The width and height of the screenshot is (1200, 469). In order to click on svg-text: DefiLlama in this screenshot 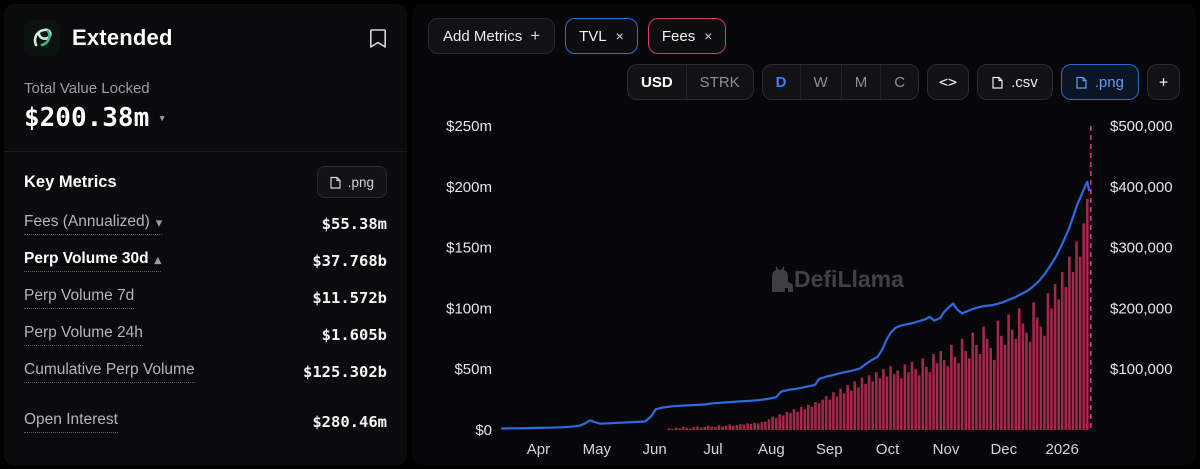, I will do `click(849, 279)`.